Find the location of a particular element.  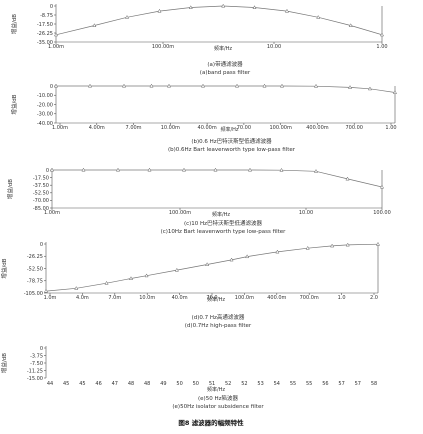

x-tick-label: 40.0m is located at coordinates (180, 298).